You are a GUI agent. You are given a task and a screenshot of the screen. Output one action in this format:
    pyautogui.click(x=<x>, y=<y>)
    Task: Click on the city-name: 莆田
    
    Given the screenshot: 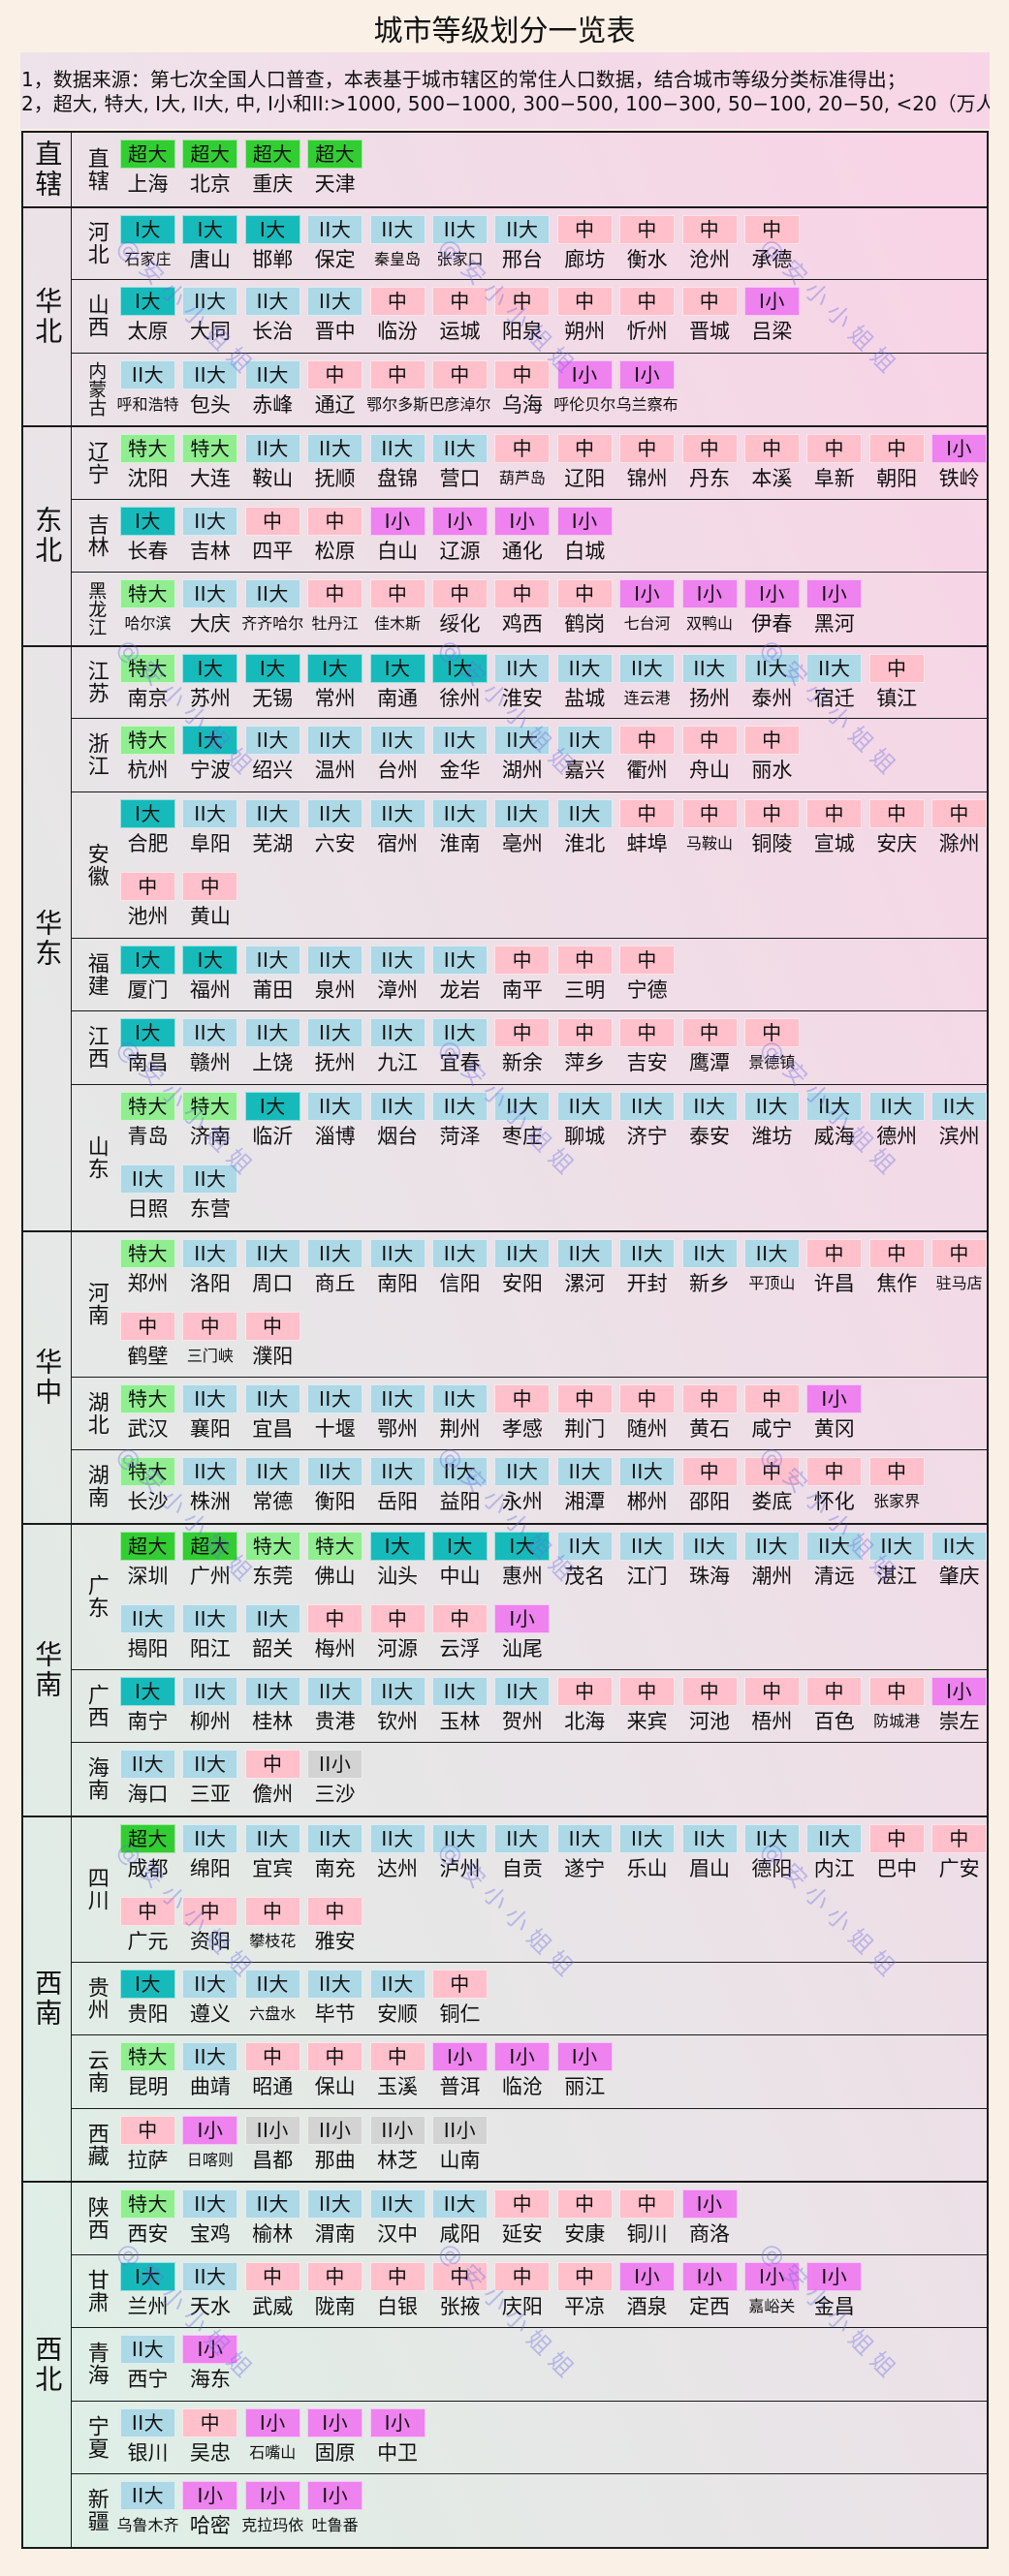 What is the action you would take?
    pyautogui.click(x=273, y=990)
    